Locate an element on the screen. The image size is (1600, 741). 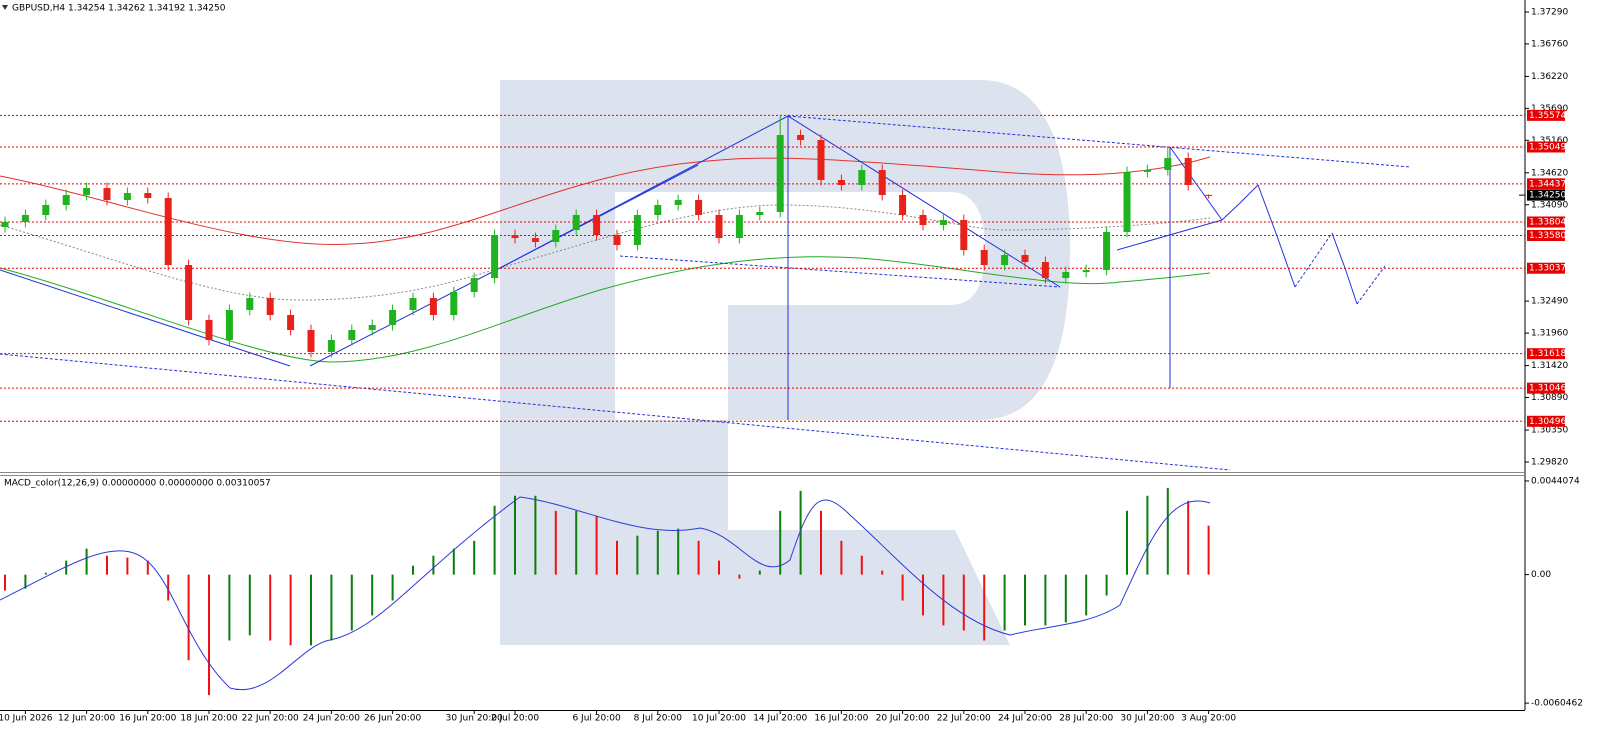
level-label: 1.35049 is located at coordinates (1547, 147).